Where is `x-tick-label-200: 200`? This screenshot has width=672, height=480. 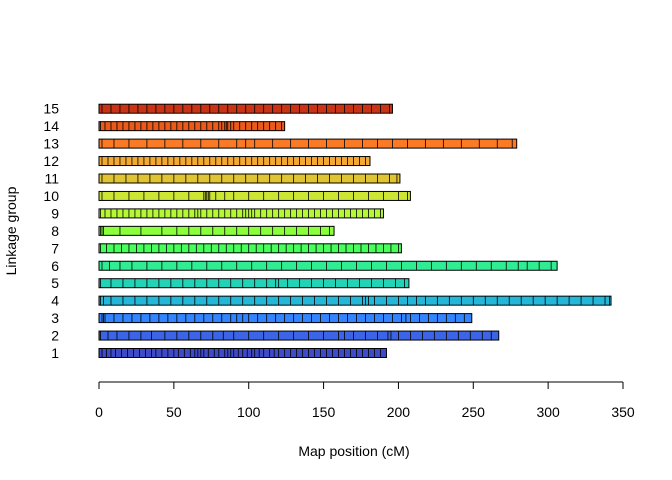
x-tick-label-200: 200 is located at coordinates (399, 412).